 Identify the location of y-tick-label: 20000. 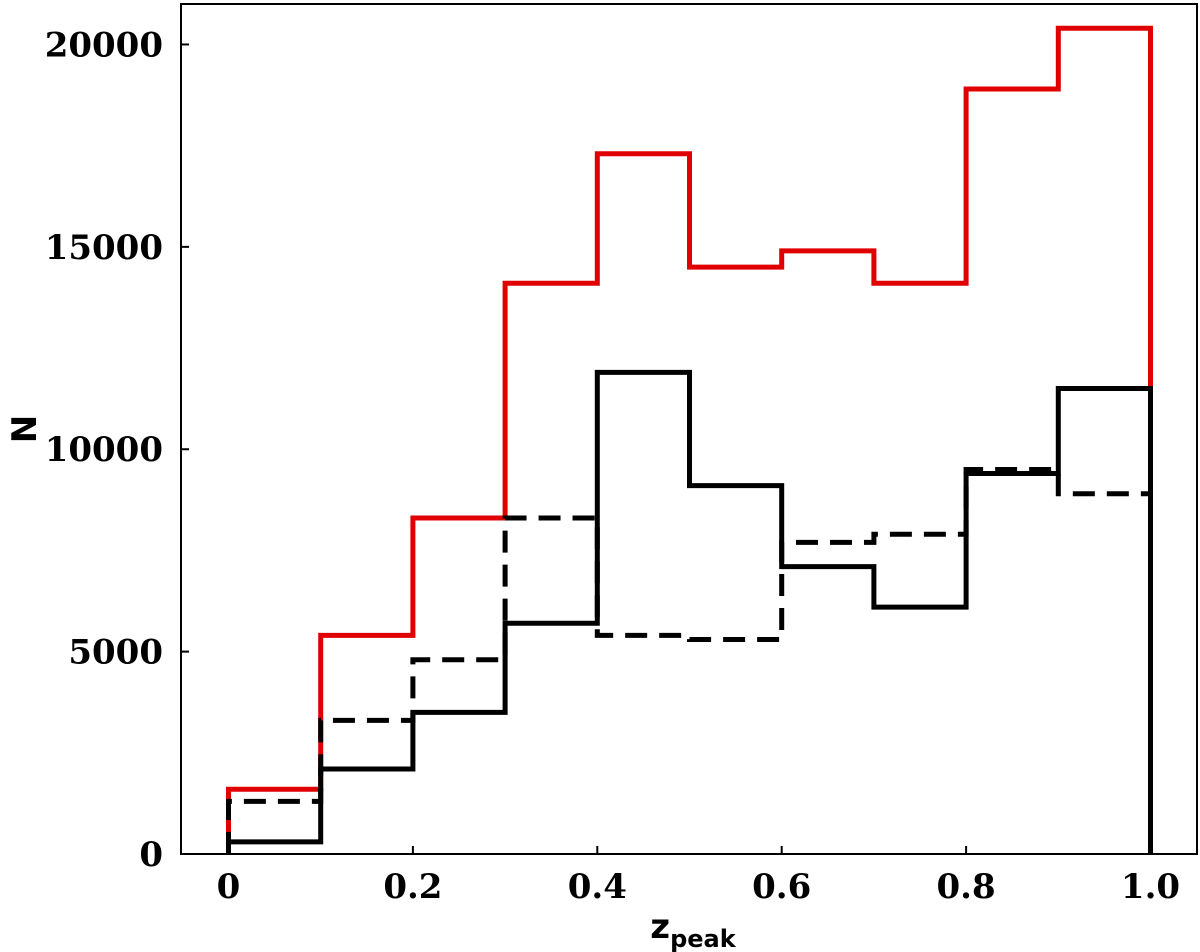
(104, 45).